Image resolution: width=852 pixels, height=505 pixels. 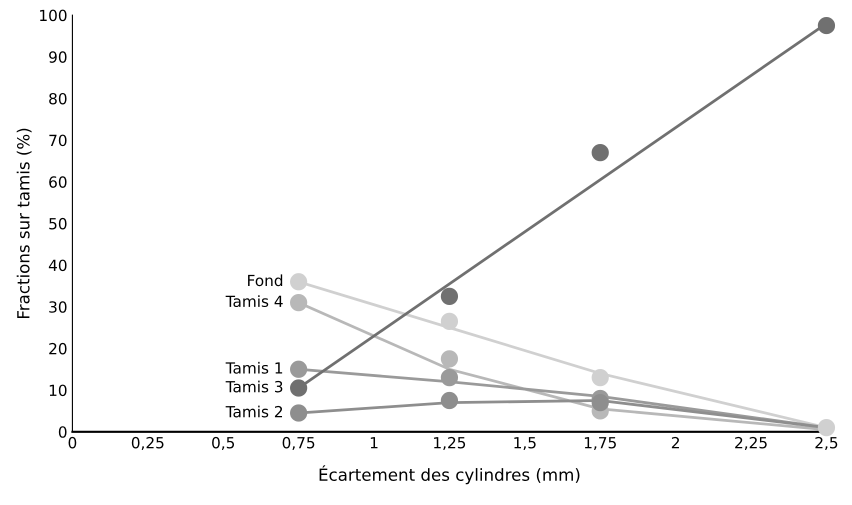 What do you see at coordinates (58, 140) in the screenshot?
I see `y-tick-label: 70` at bounding box center [58, 140].